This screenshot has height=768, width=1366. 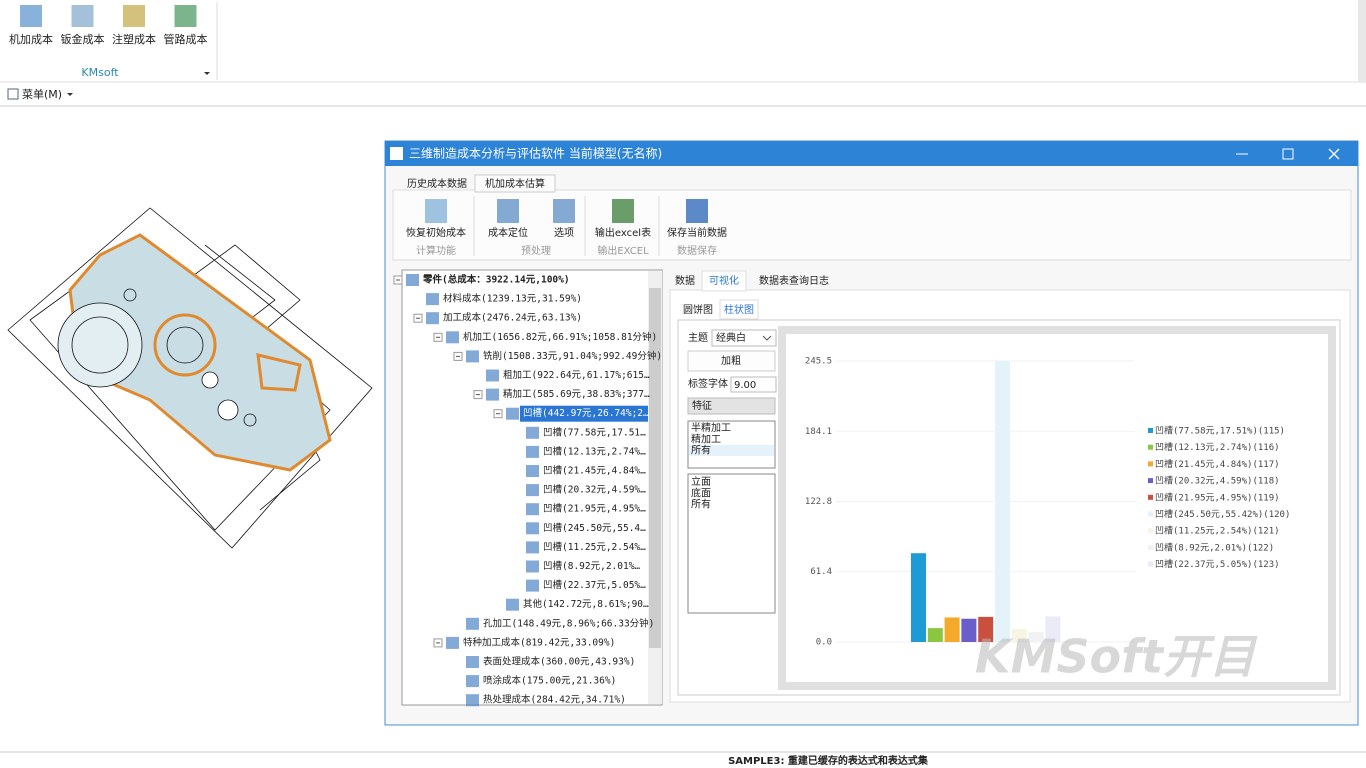 What do you see at coordinates (1217, 464) in the screenshot?
I see `legend-entry: 凹槽(21.45元,4.84%)(117)` at bounding box center [1217, 464].